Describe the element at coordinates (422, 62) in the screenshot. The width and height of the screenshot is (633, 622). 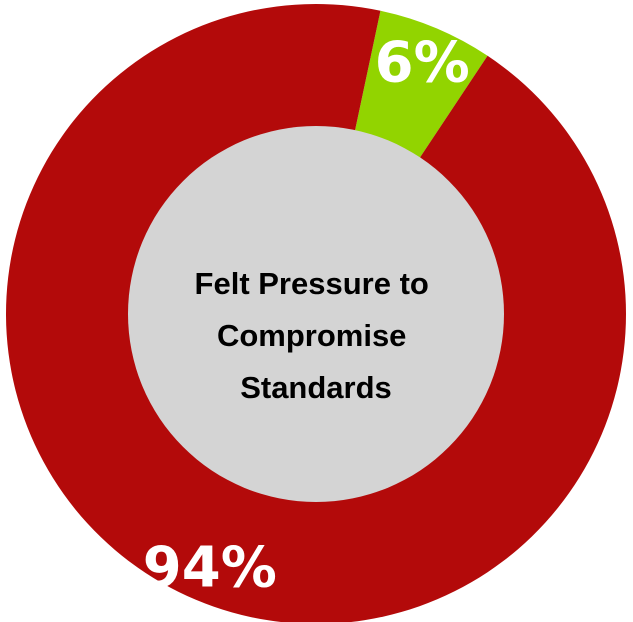
I see `slice-label-0: 6%` at that location.